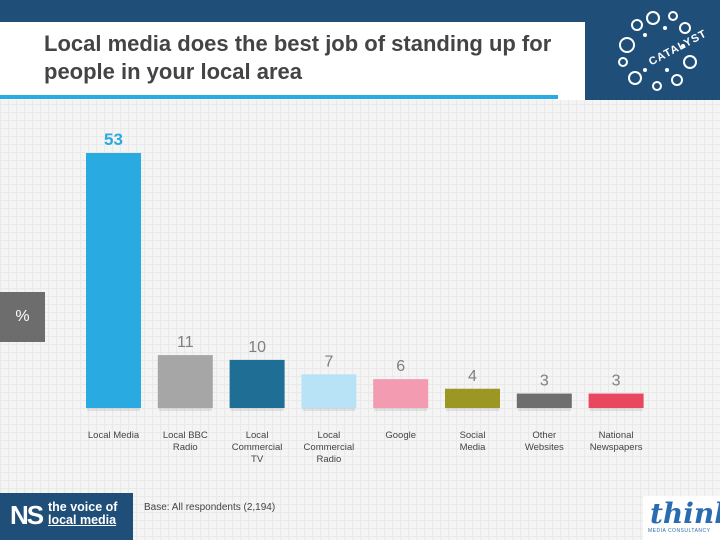 This screenshot has height=540, width=720. I want to click on category-label-7: National Newspapers, so click(616, 441).